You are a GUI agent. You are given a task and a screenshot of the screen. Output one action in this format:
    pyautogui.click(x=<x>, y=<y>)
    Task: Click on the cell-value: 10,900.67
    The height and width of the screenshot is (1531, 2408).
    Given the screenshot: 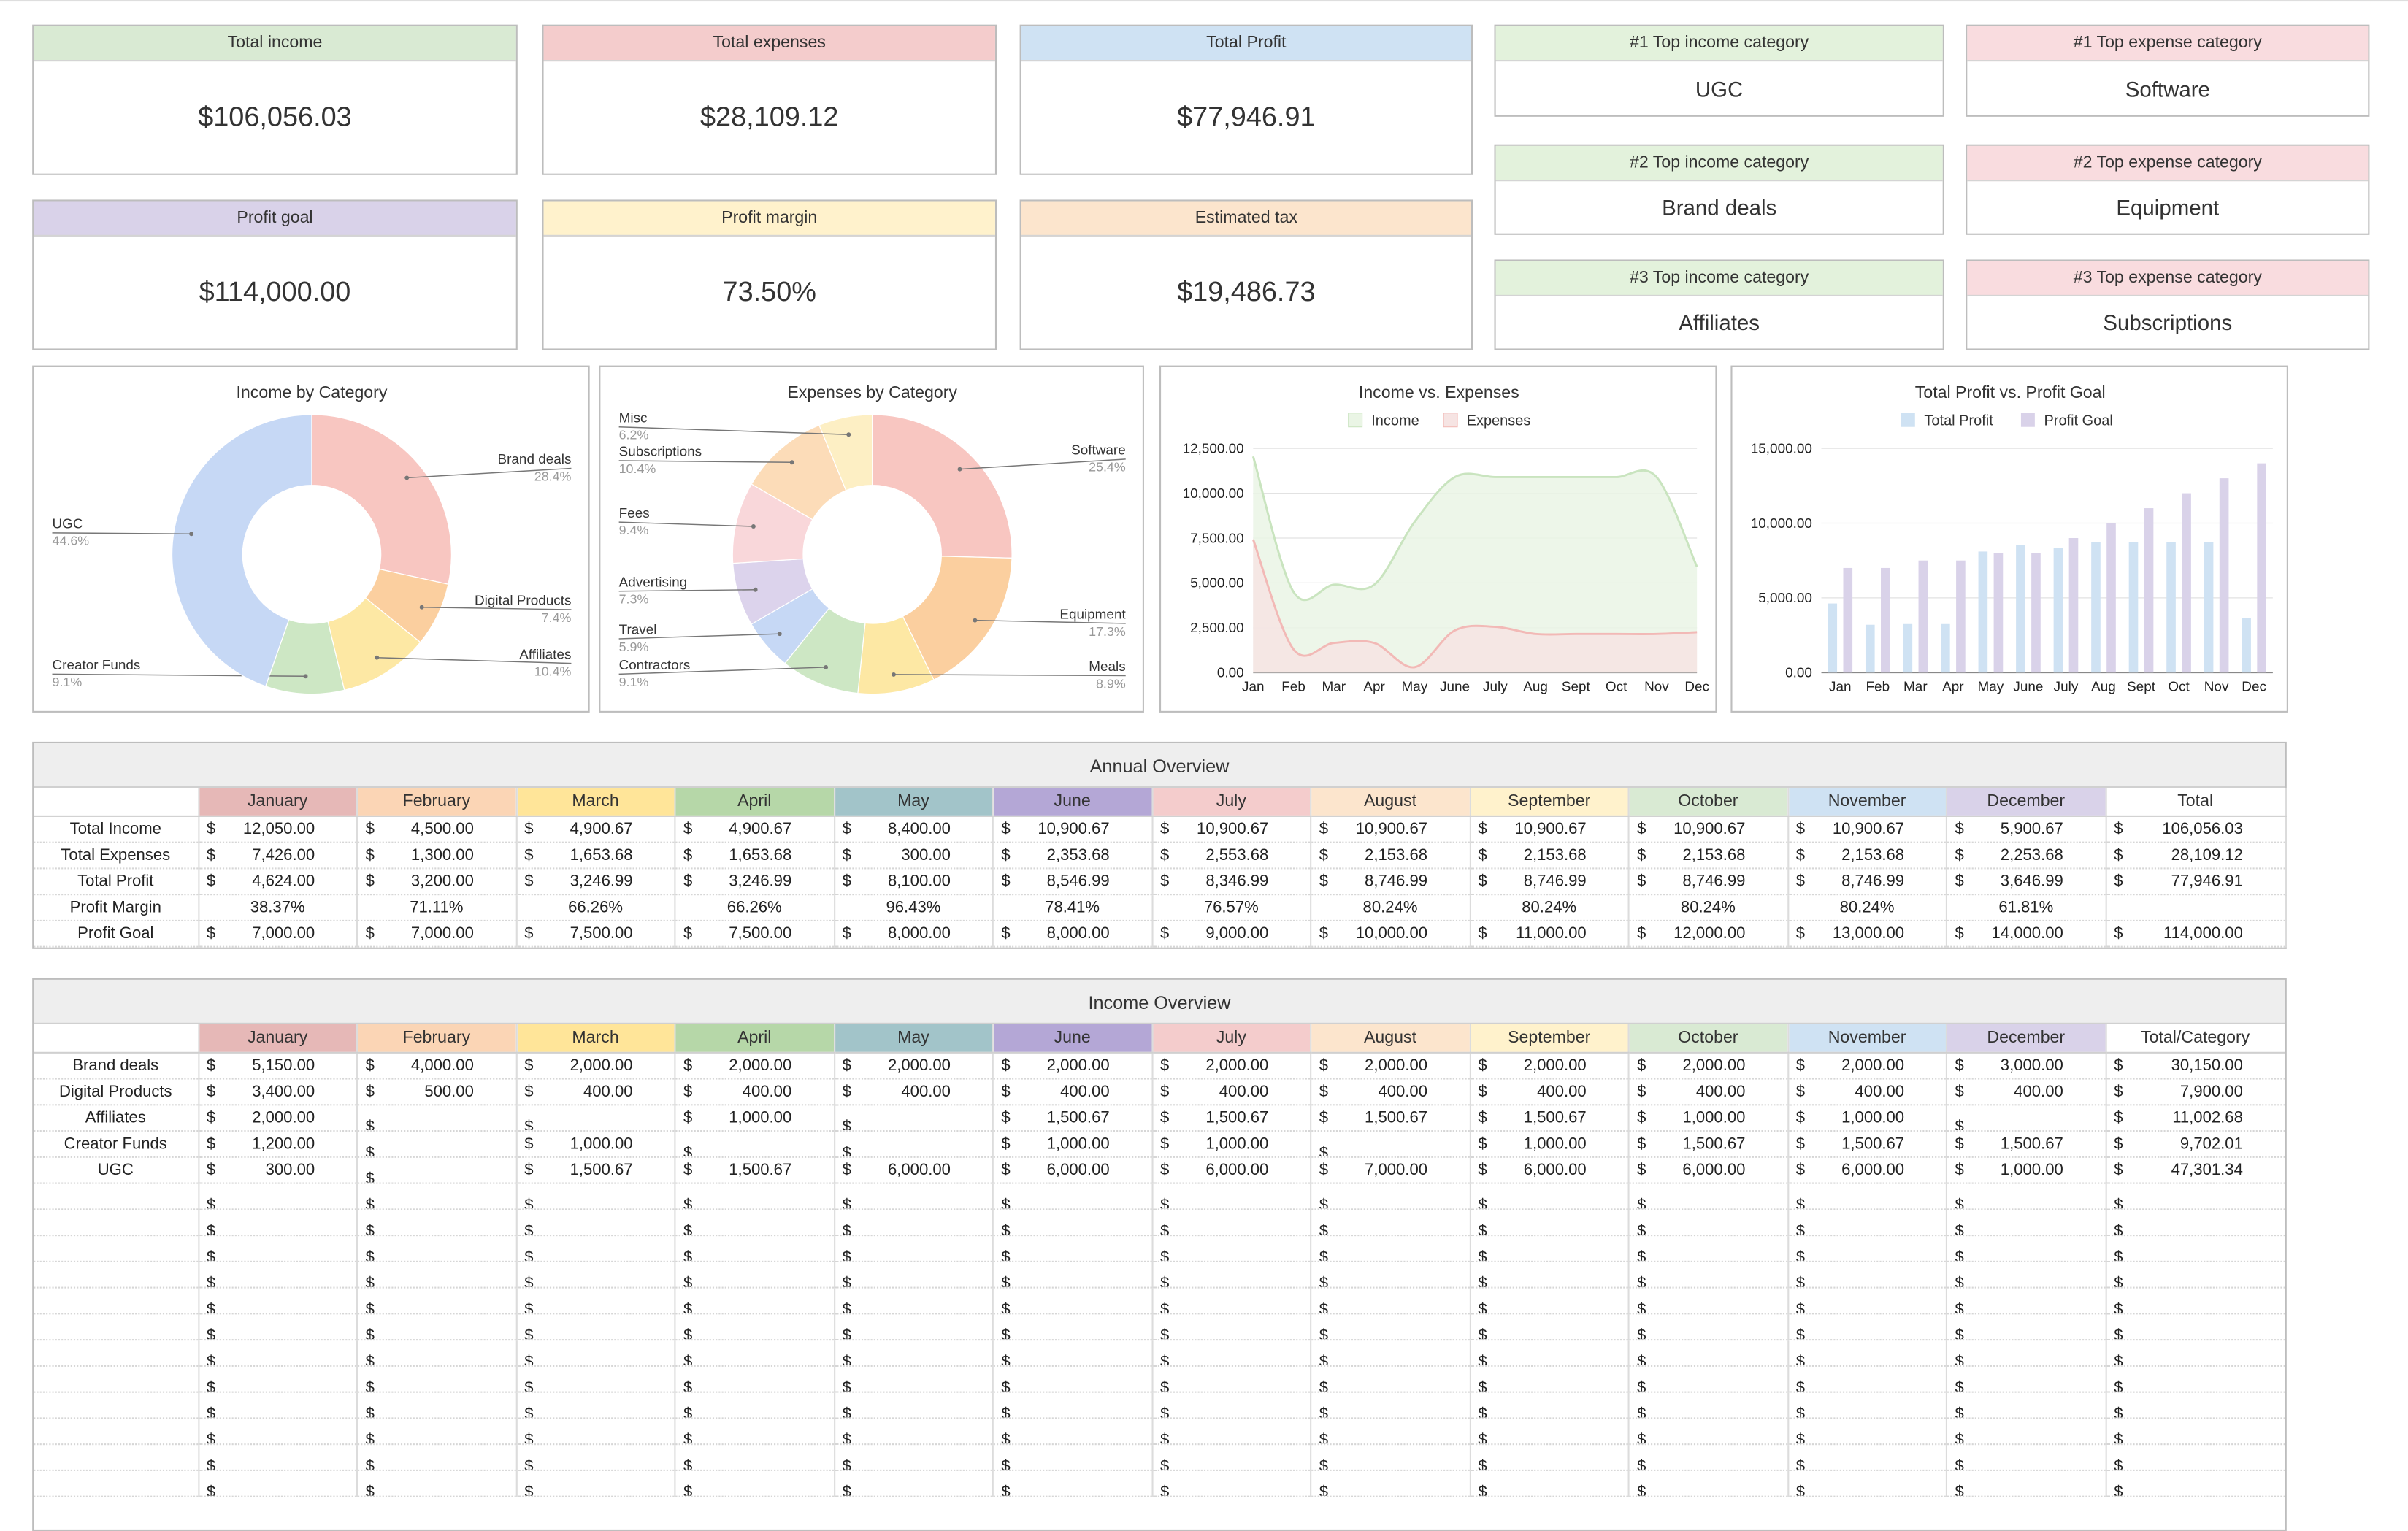 What is the action you would take?
    pyautogui.click(x=1550, y=828)
    